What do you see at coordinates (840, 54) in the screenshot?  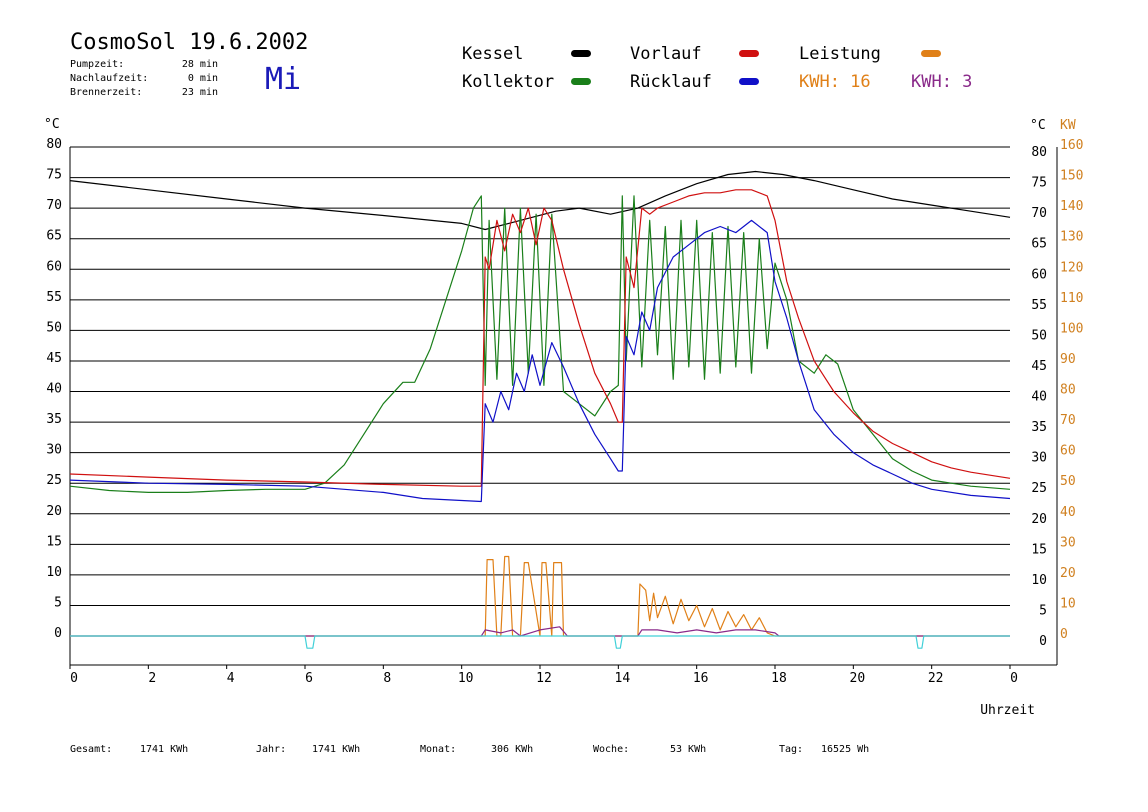 I see `legend-leistung-label: Leistung` at bounding box center [840, 54].